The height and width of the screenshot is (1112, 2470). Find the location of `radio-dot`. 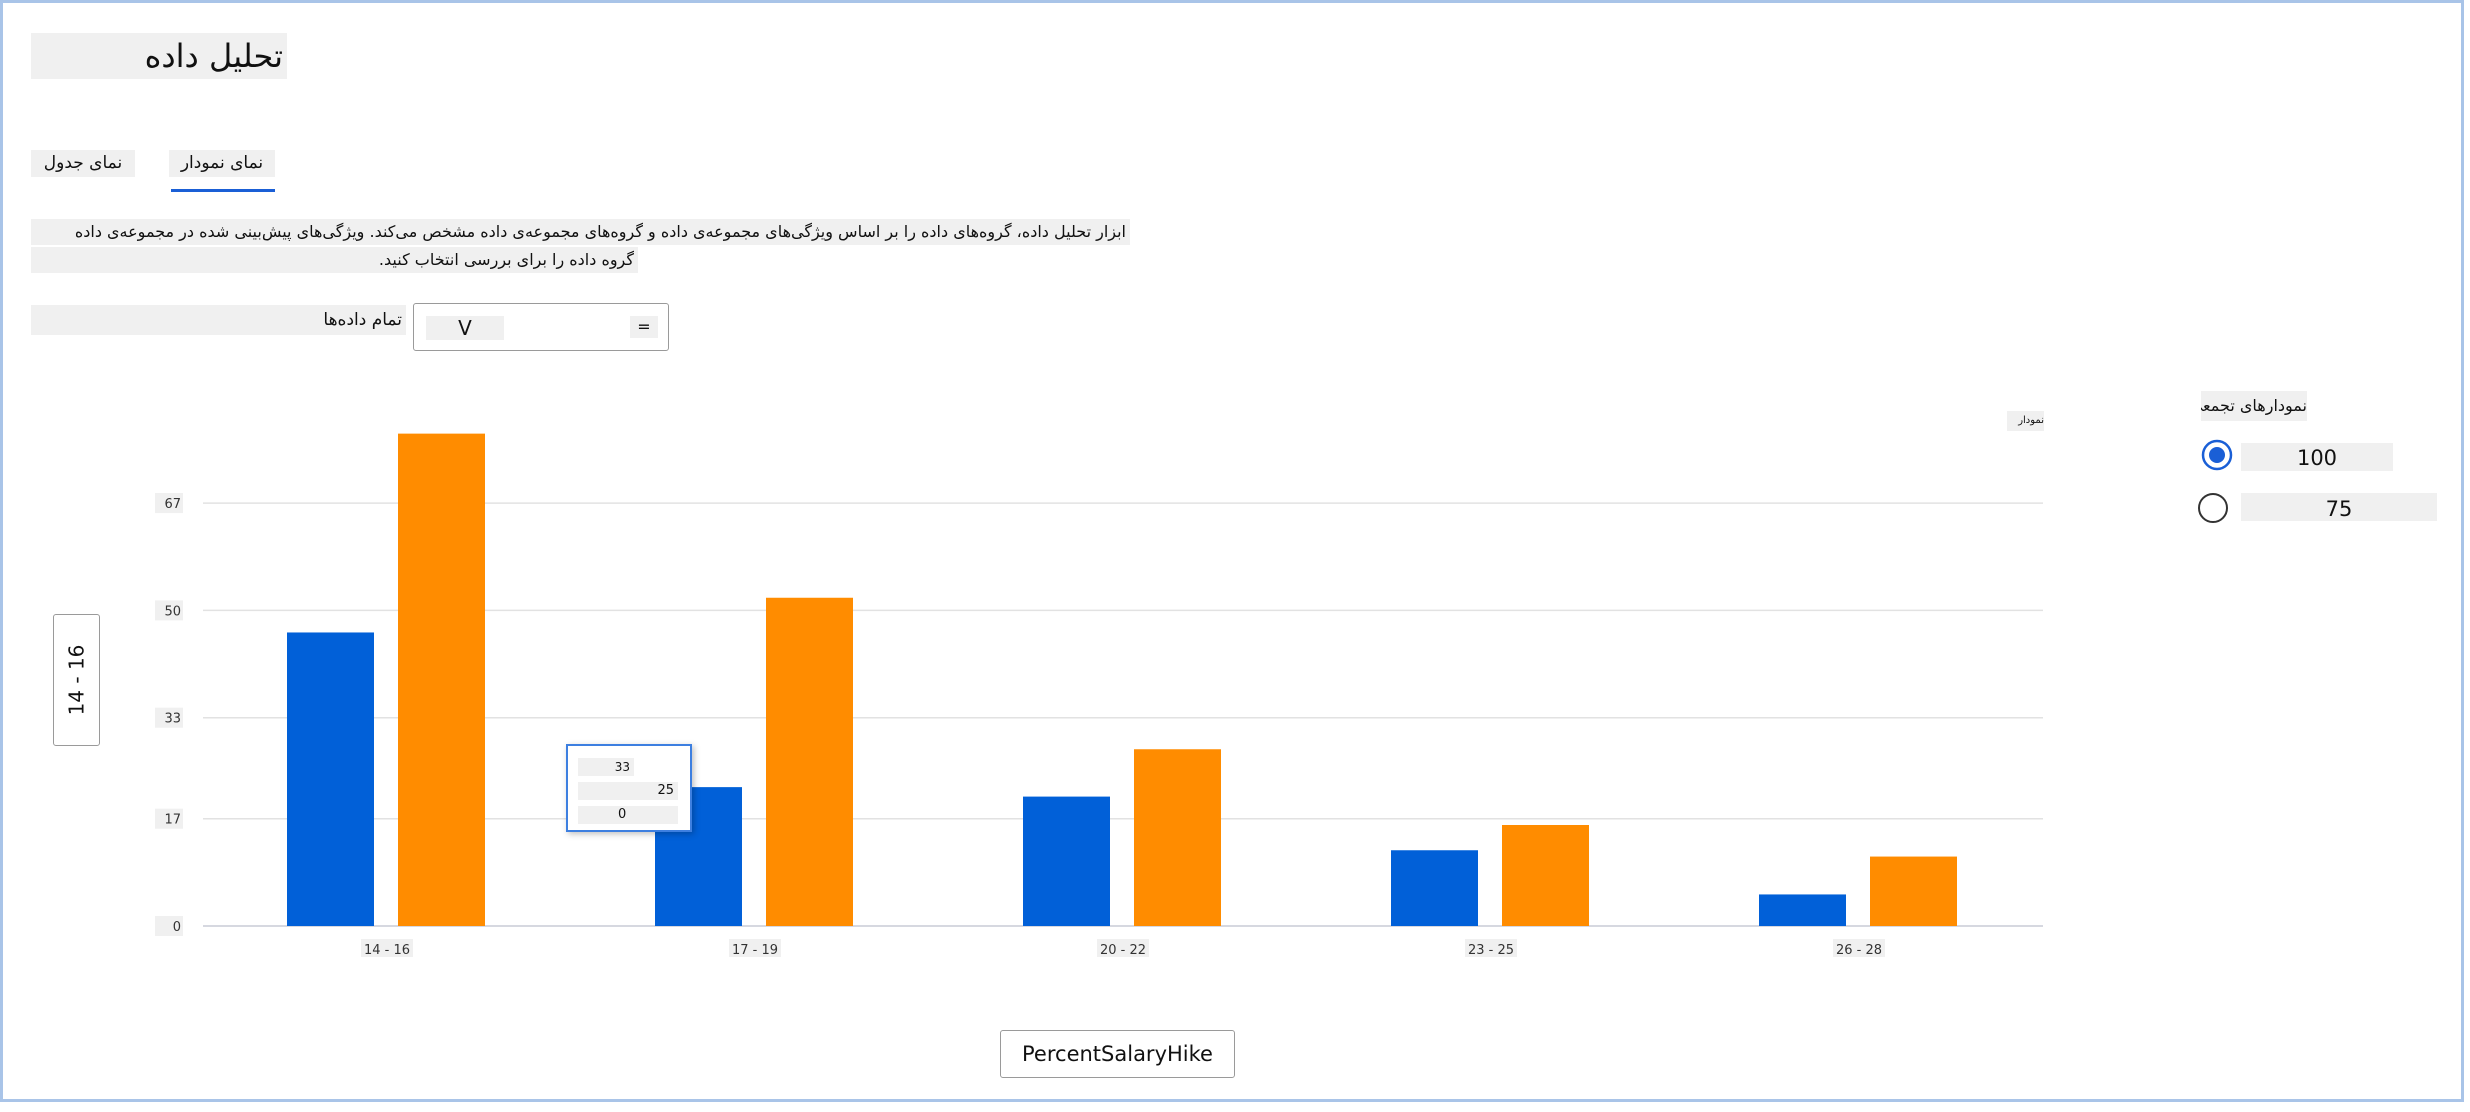

radio-dot is located at coordinates (2217, 455).